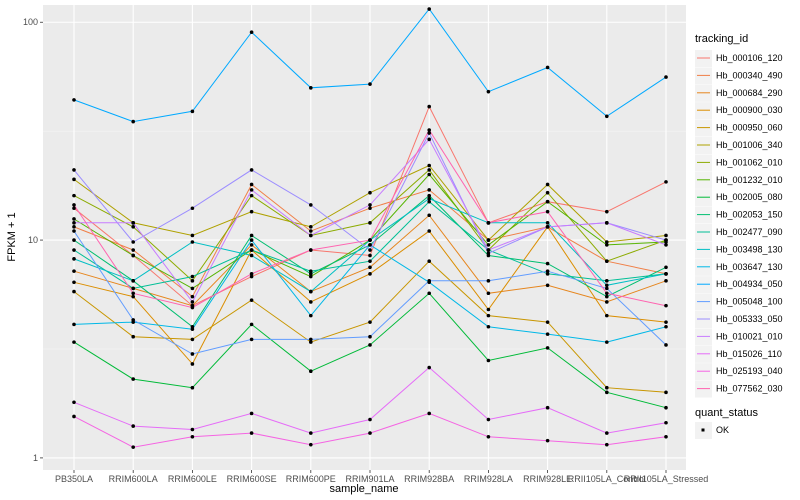 The image size is (800, 500). I want to click on legend-item: Hb_000106_120, so click(739, 58).